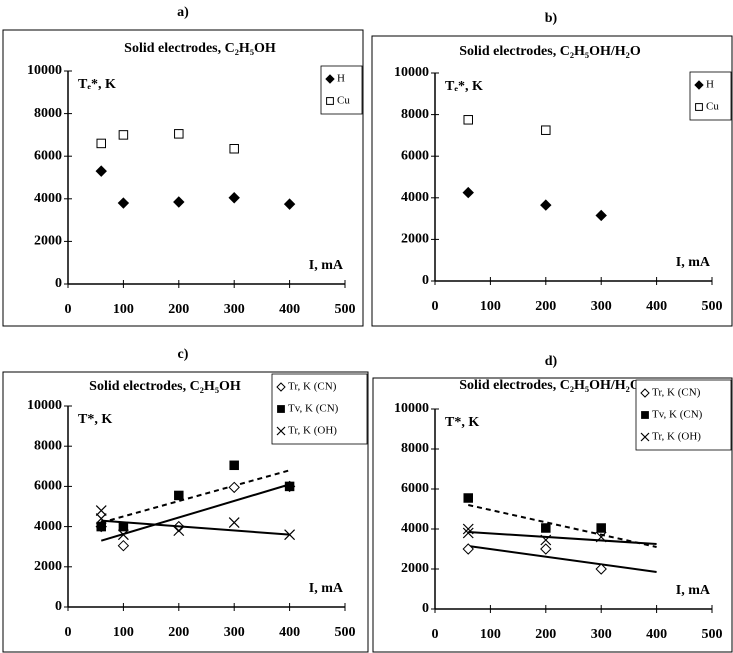  Describe the element at coordinates (677, 415) in the screenshot. I see `legend-label: Tv, K (CN)` at that location.